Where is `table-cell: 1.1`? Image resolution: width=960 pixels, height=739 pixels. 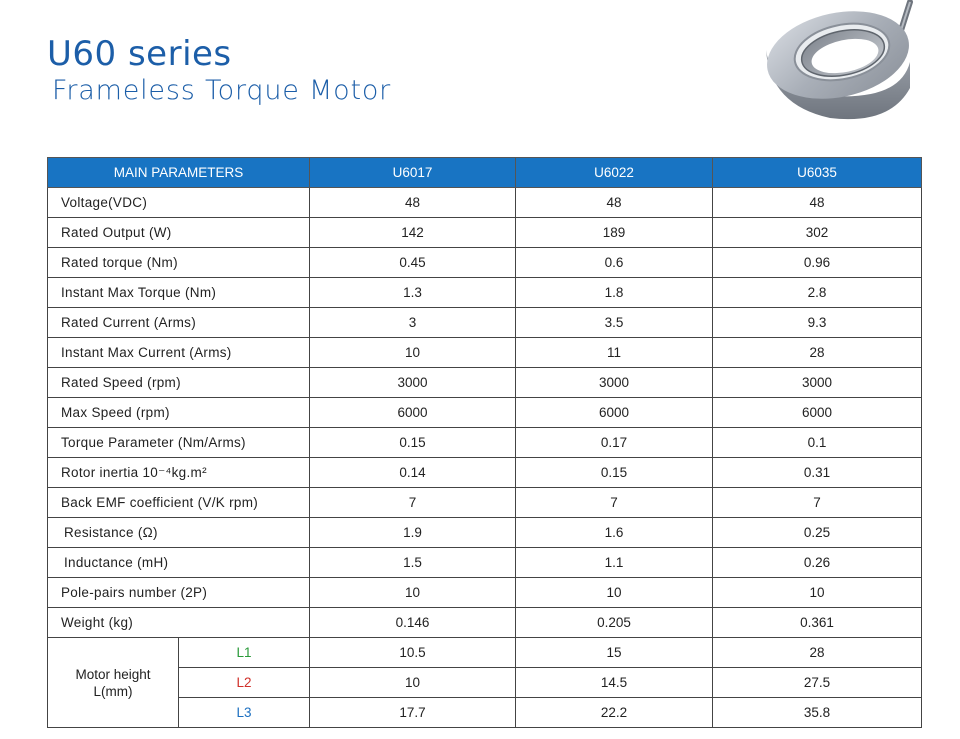 table-cell: 1.1 is located at coordinates (614, 562).